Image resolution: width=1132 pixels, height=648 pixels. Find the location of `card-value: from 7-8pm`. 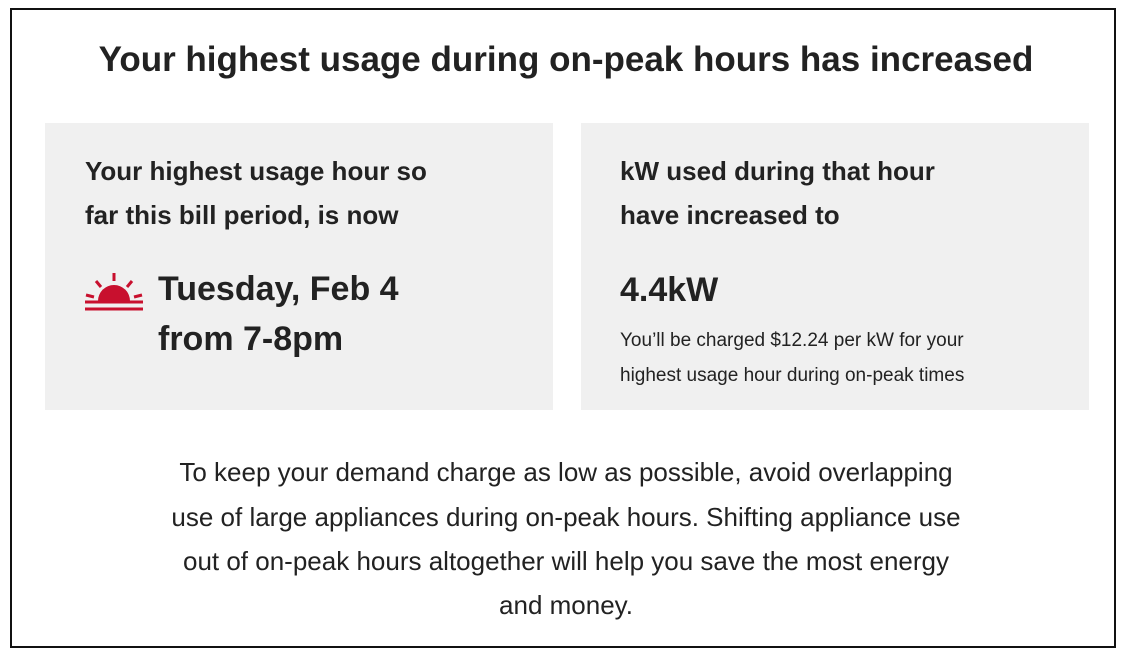

card-value: from 7-8pm is located at coordinates (251, 339).